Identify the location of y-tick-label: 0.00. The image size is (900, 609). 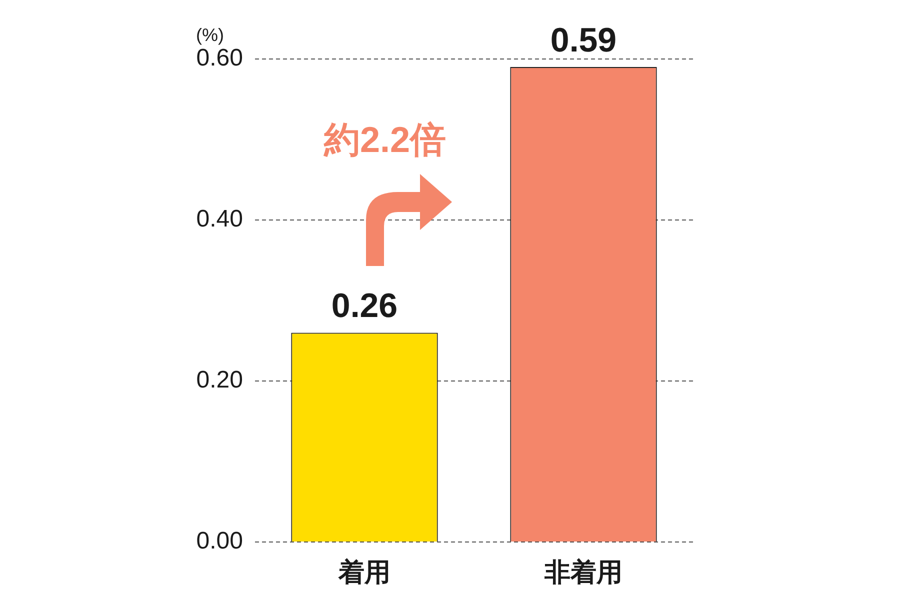
(219, 541).